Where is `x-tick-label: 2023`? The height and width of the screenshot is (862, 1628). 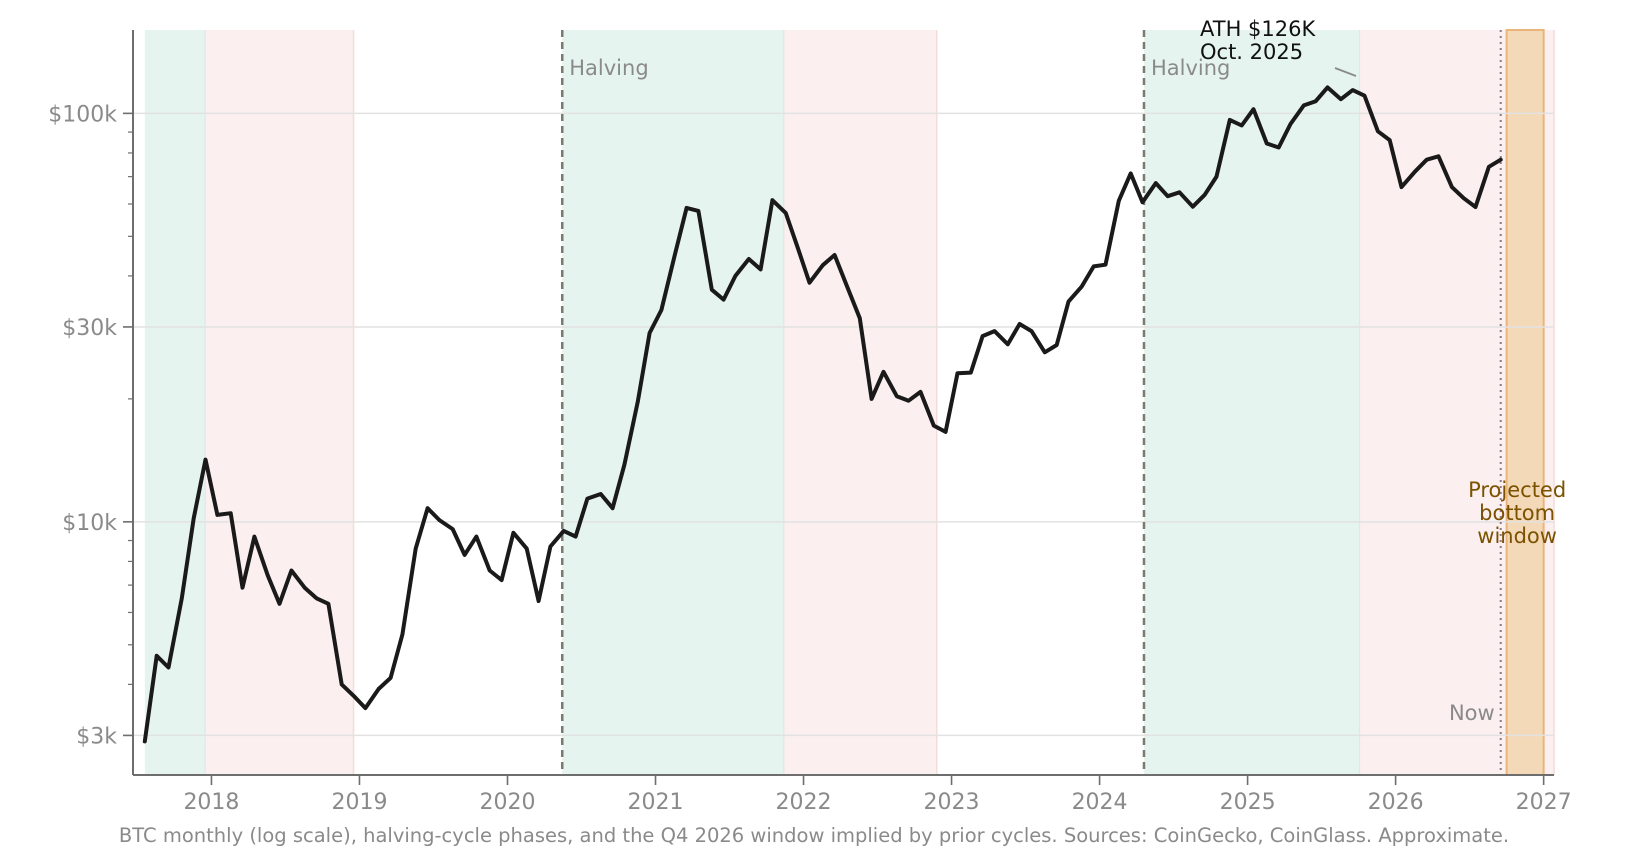
x-tick-label: 2023 is located at coordinates (952, 802).